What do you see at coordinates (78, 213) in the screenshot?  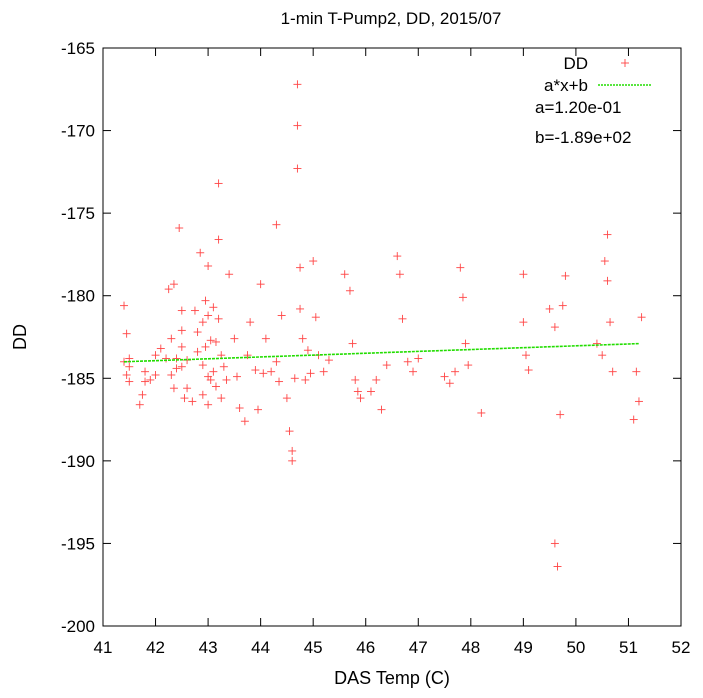 I see `y-tick-label: -175` at bounding box center [78, 213].